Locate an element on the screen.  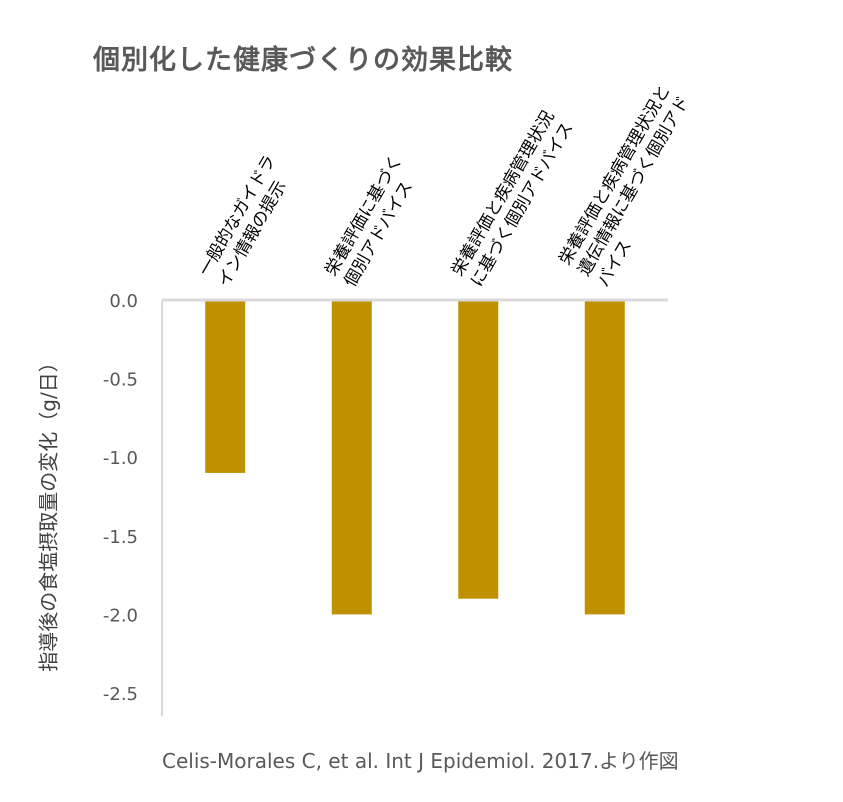
y-tick-label: -2.5 is located at coordinates (120, 694).